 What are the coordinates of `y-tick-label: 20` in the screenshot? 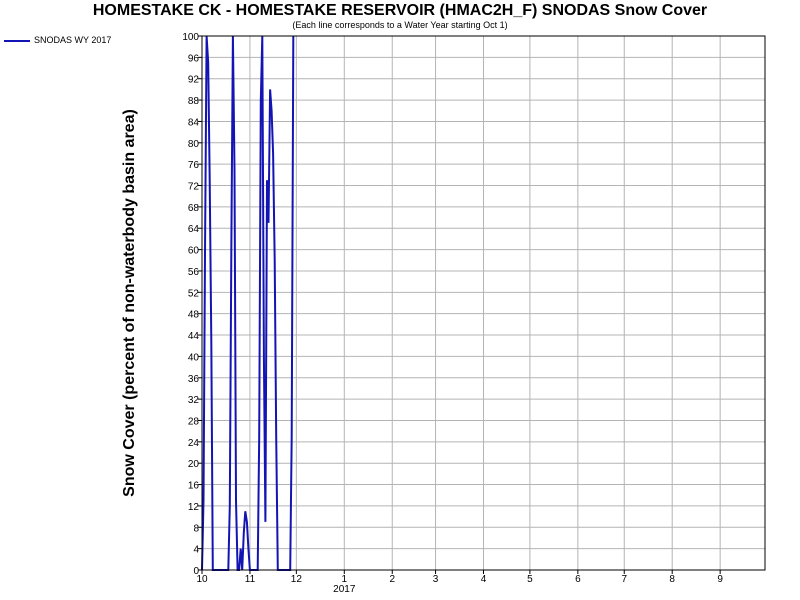 It's located at (194, 464).